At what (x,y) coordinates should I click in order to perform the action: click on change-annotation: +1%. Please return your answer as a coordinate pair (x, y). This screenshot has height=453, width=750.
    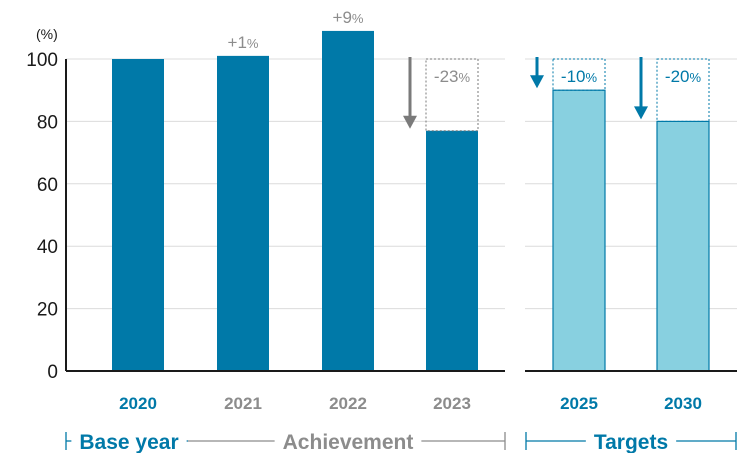
    Looking at the image, I should click on (243, 42).